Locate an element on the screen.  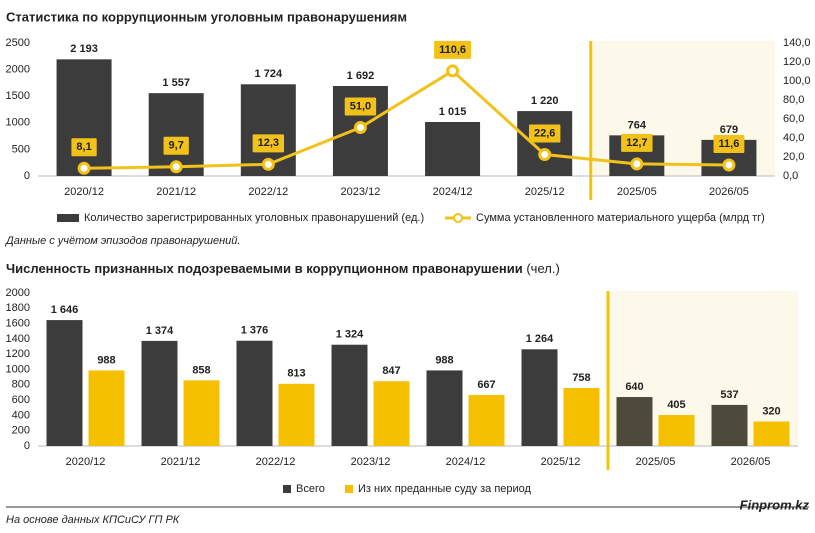
y-tick-label: 2500 is located at coordinates (18, 43).